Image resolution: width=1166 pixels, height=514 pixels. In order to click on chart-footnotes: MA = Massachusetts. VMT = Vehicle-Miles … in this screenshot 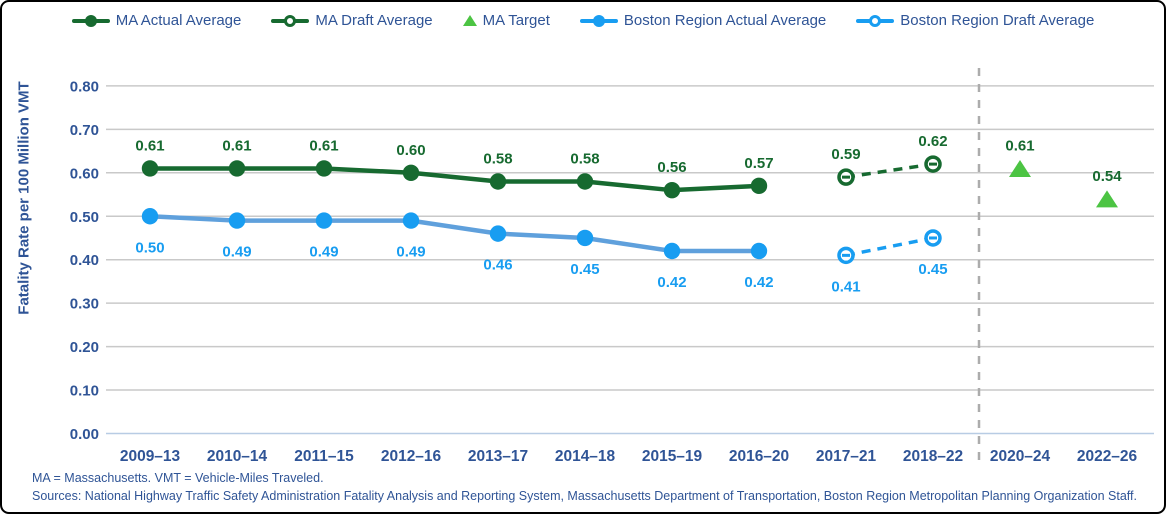, I will do `click(584, 487)`.